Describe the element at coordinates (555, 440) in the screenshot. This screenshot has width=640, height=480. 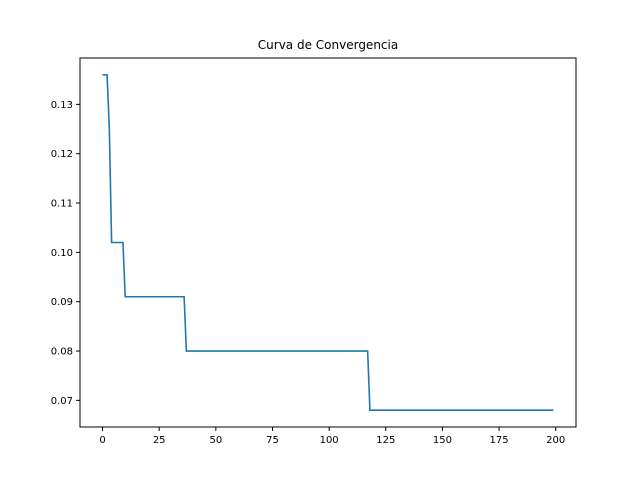
I see `x-tick-label: 200` at that location.